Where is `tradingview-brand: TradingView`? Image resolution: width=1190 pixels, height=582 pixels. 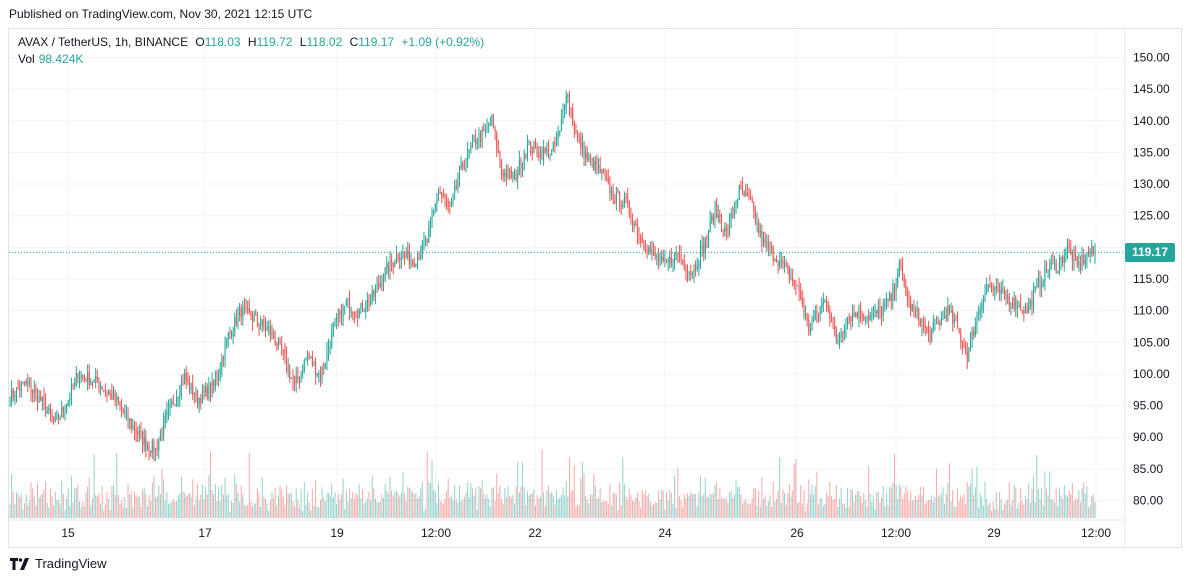
tradingview-brand: TradingView is located at coordinates (58, 563).